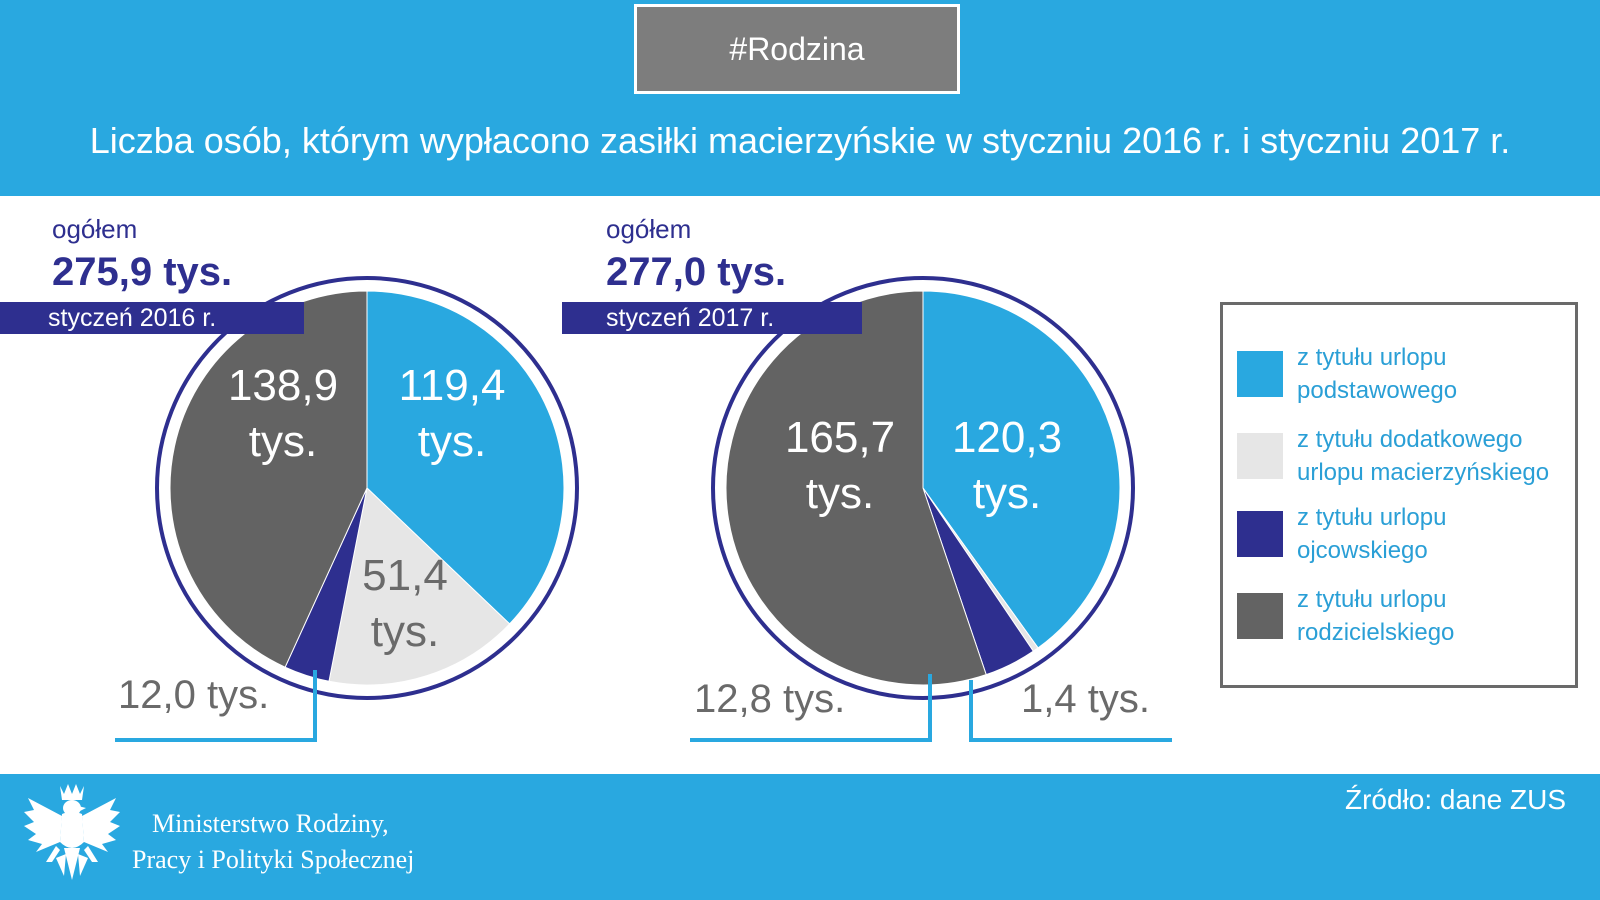 This screenshot has width=1600, height=900. What do you see at coordinates (696, 272) in the screenshot?
I see `chart2-total: 277,0 tys.` at bounding box center [696, 272].